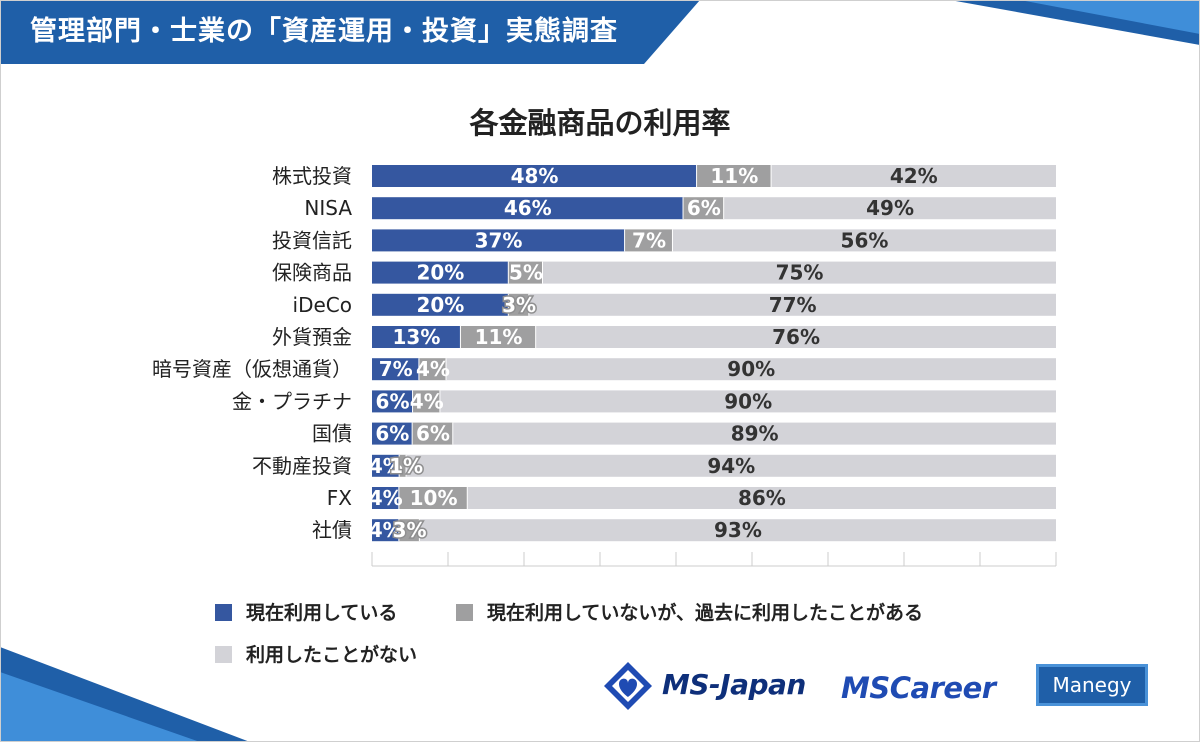  Describe the element at coordinates (312, 337) in the screenshot. I see `category-label: 外貨預金` at that location.